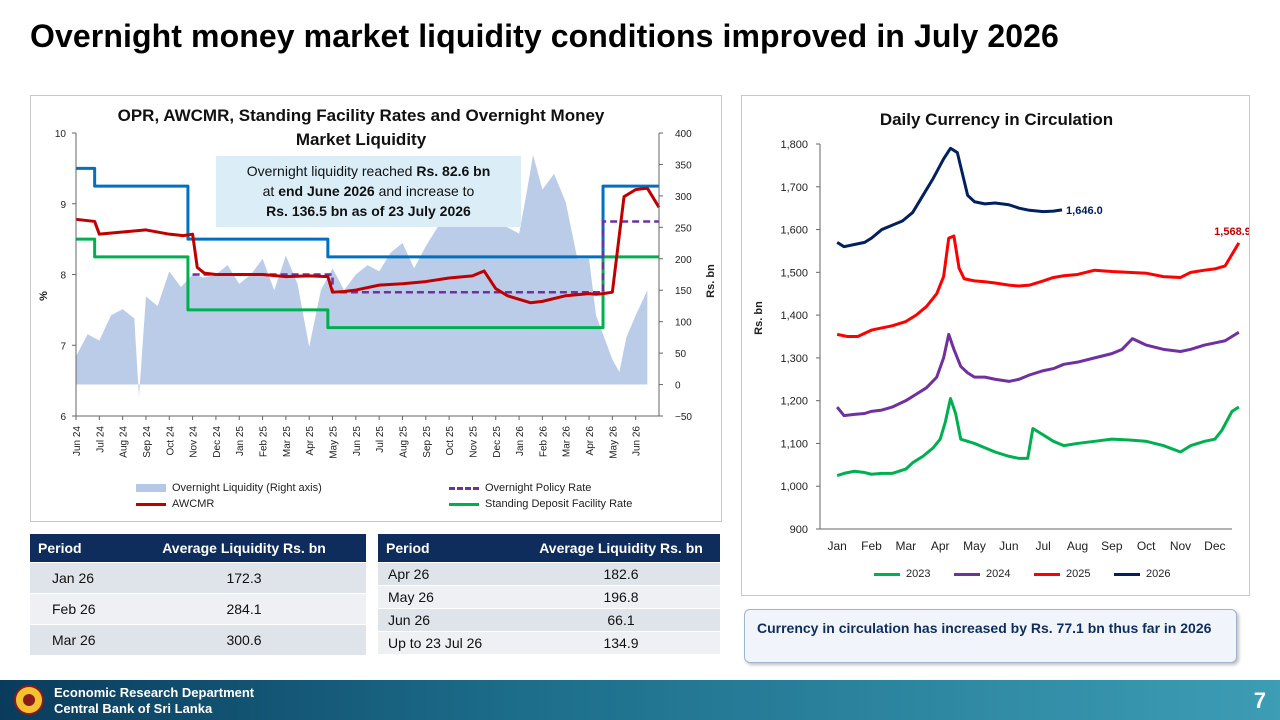  Describe the element at coordinates (175, 504) in the screenshot. I see `legend-item-awcmr: AWCMR` at that location.